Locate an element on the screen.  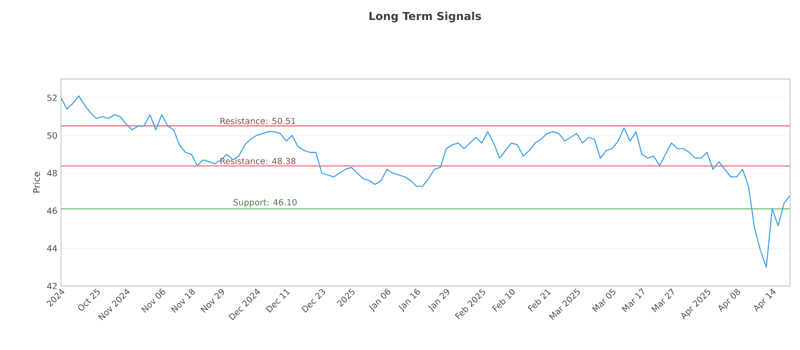
x-tick-label: Mar 27 is located at coordinates (662, 300).